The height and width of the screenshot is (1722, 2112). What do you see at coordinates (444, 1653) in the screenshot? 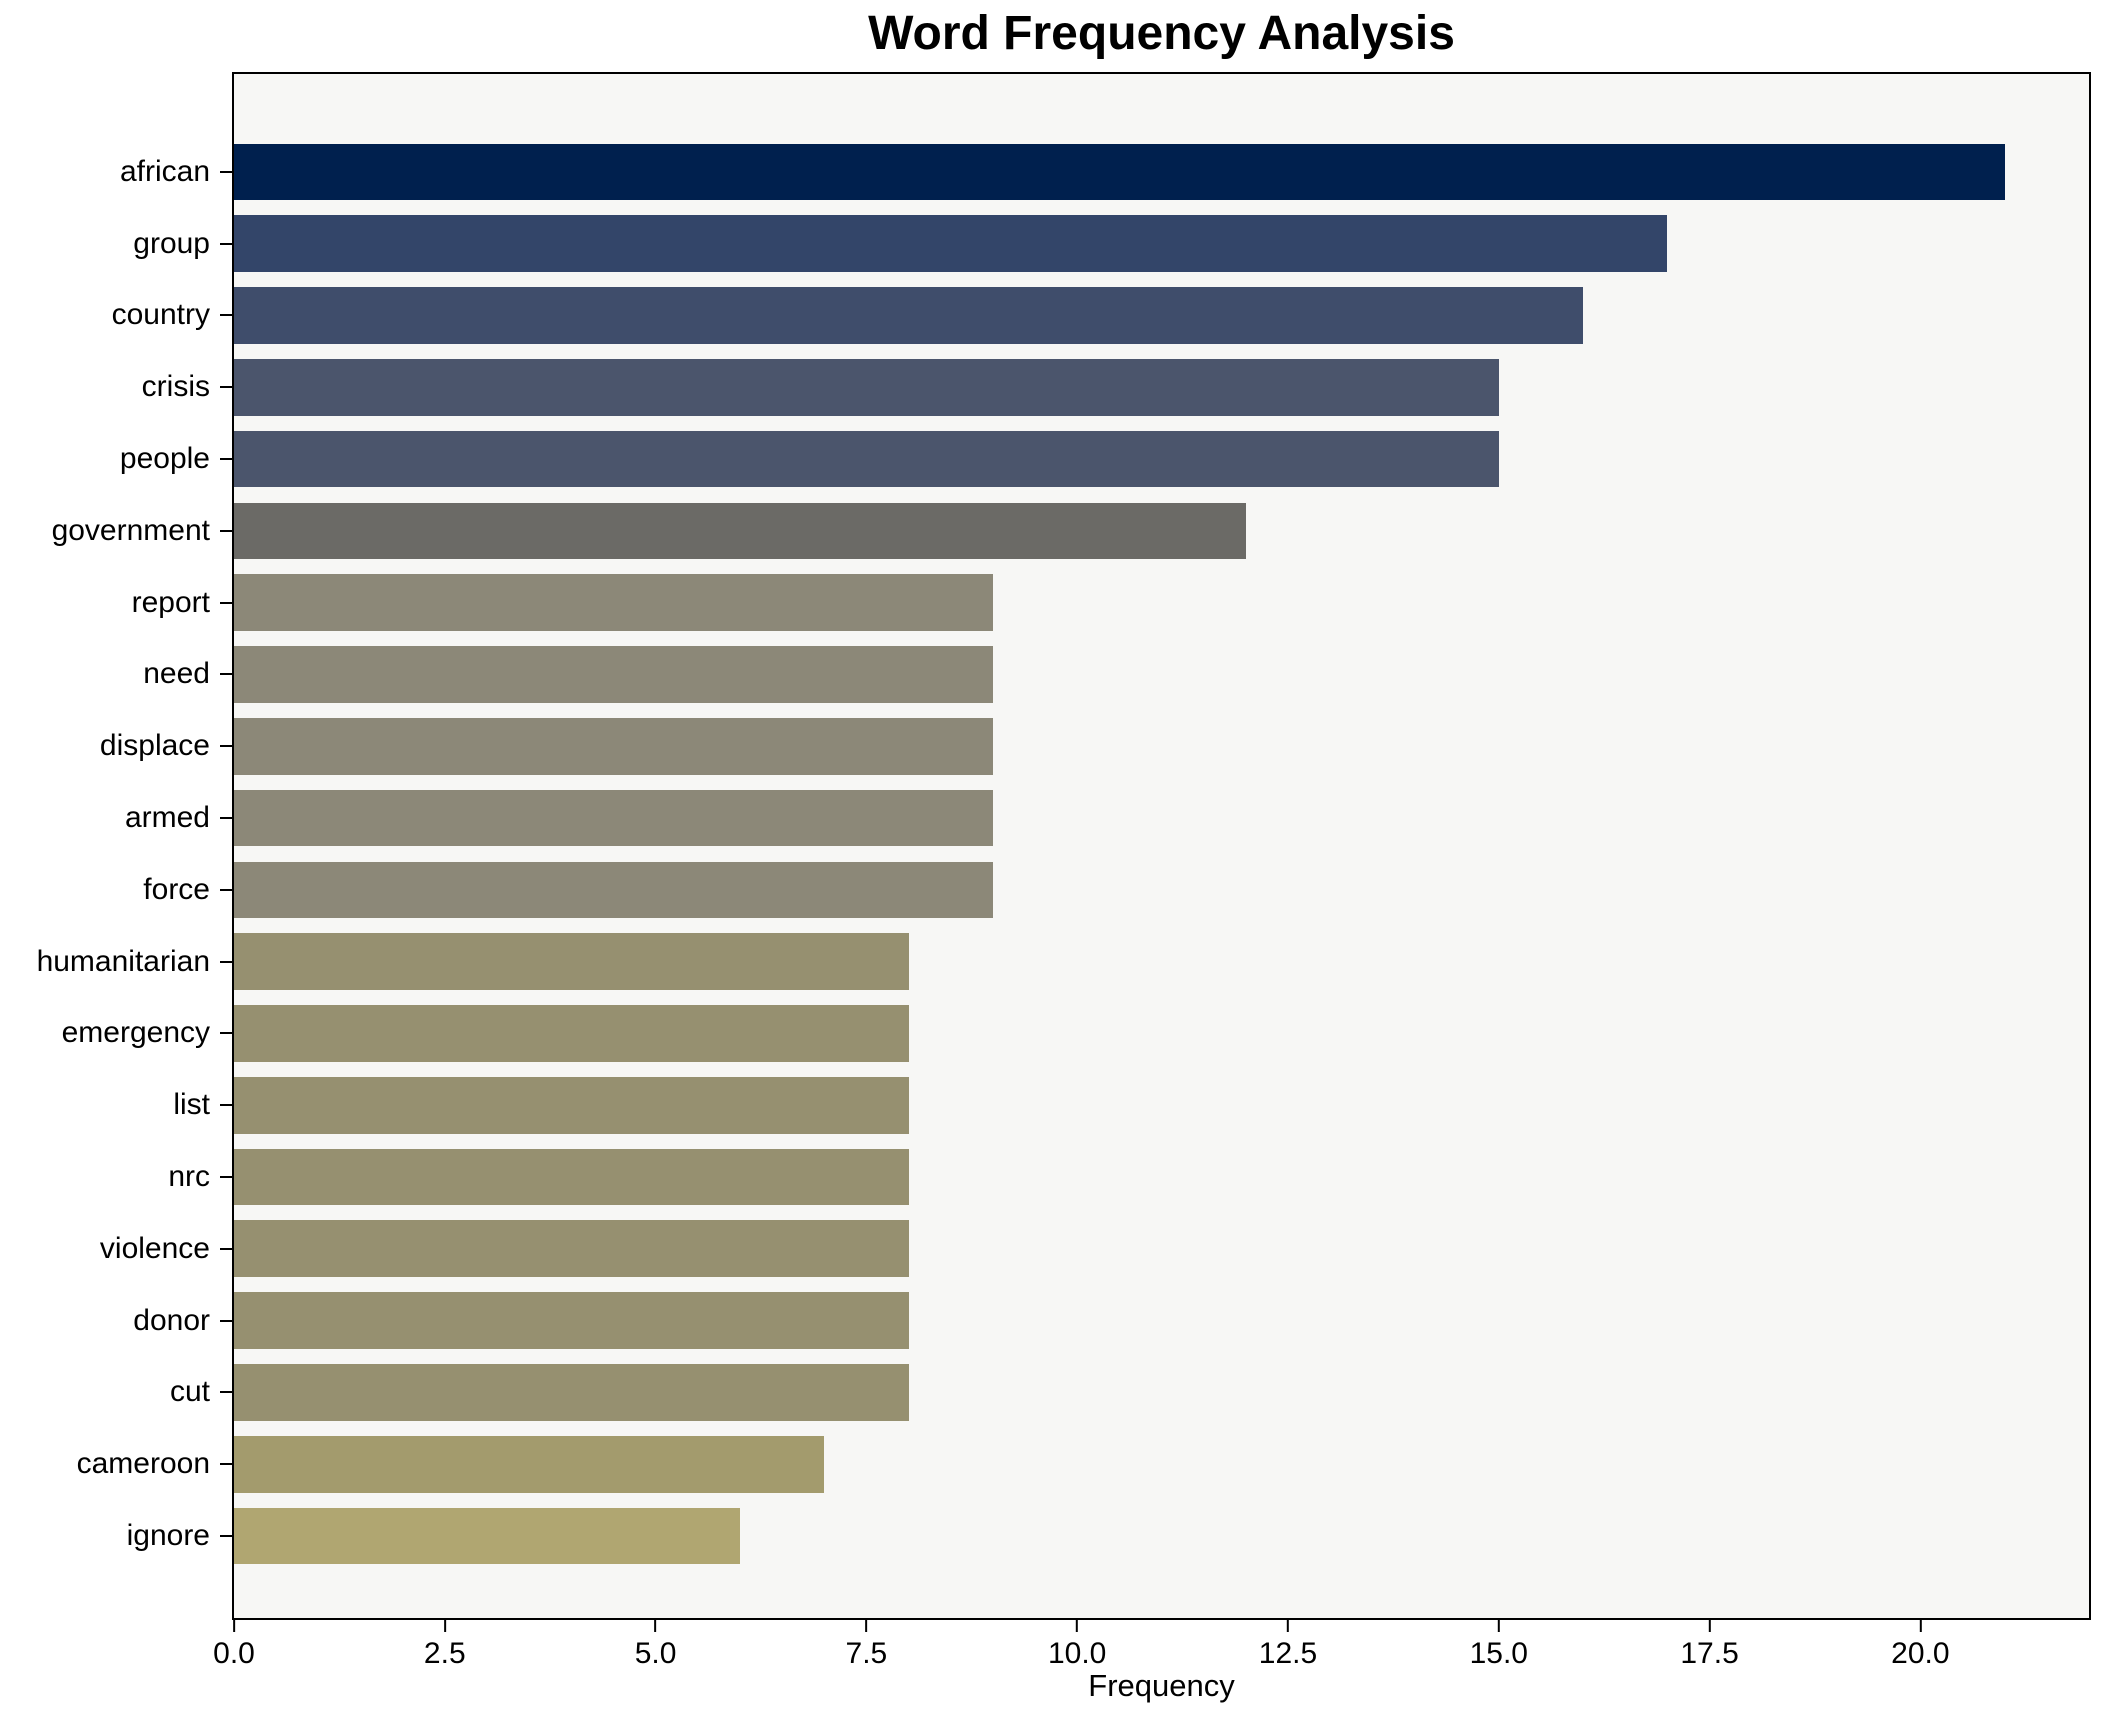
I see `x-tick-label: 2.5` at bounding box center [444, 1653].